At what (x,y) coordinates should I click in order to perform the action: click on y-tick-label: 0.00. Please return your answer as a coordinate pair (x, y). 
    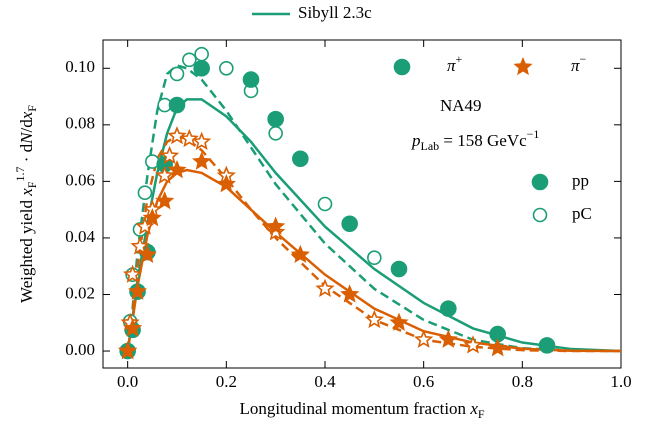
    Looking at the image, I should click on (80, 349).